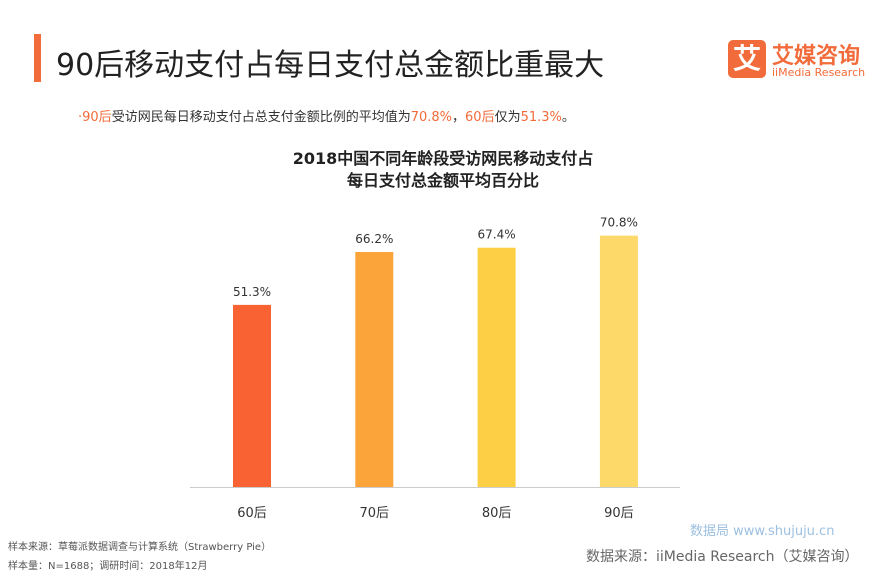  What do you see at coordinates (568, 117) in the screenshot?
I see `summary-part: 。` at bounding box center [568, 117].